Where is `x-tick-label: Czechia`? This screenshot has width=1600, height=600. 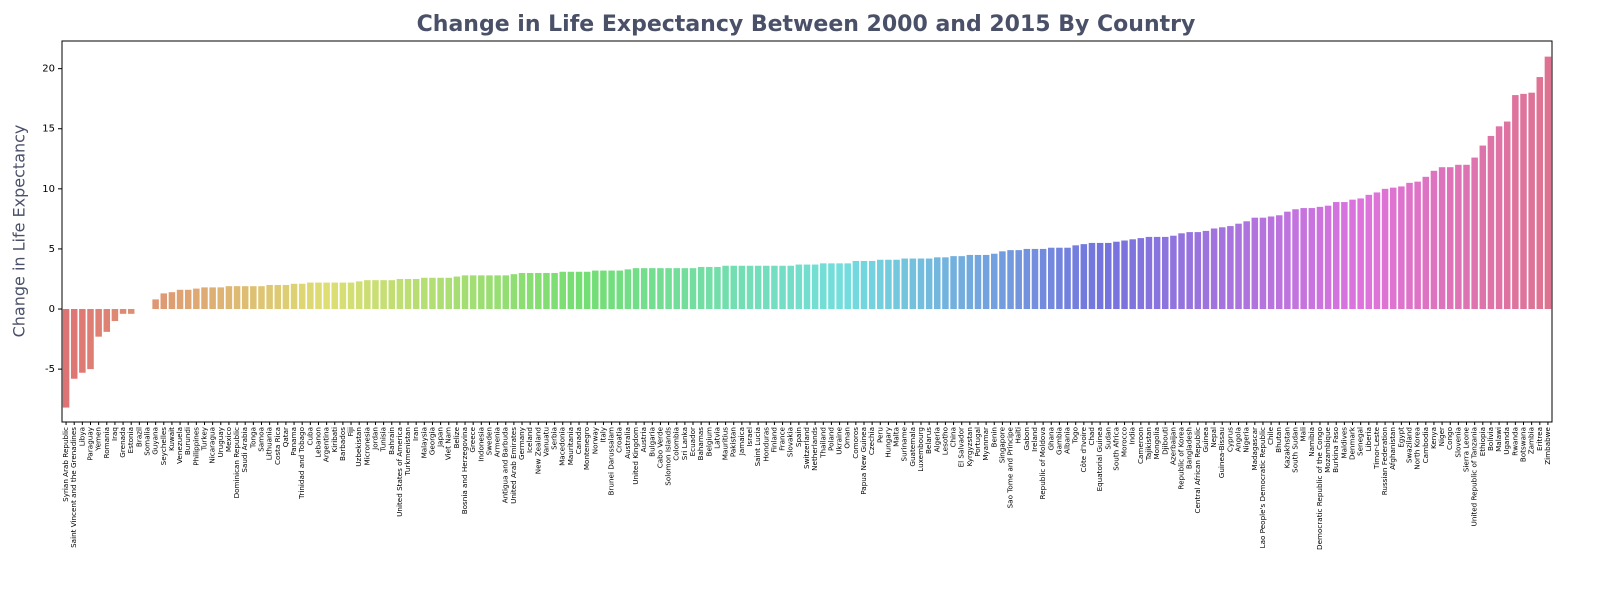
x-tick-label: Czechia is located at coordinates (871, 441).